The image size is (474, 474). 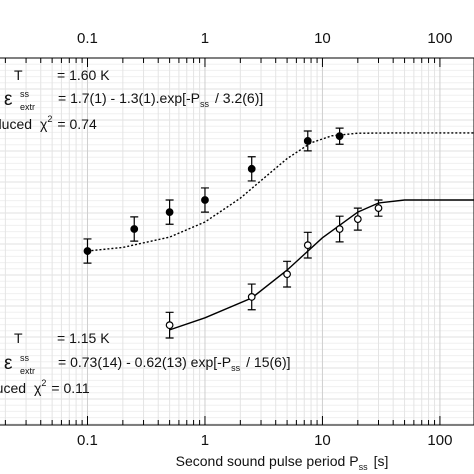 I want to click on x-axis-label: Second sound pulse period Pss [s], so click(x=282, y=462).